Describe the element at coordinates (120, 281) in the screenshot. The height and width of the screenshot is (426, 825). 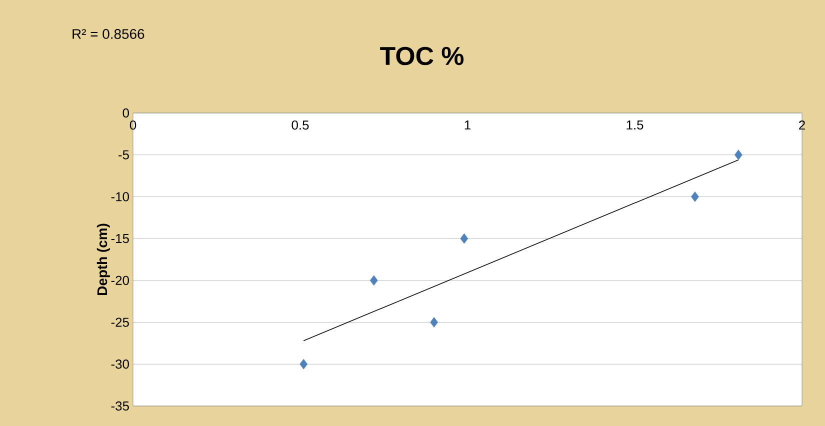
I see `y-tick-label: -20` at that location.